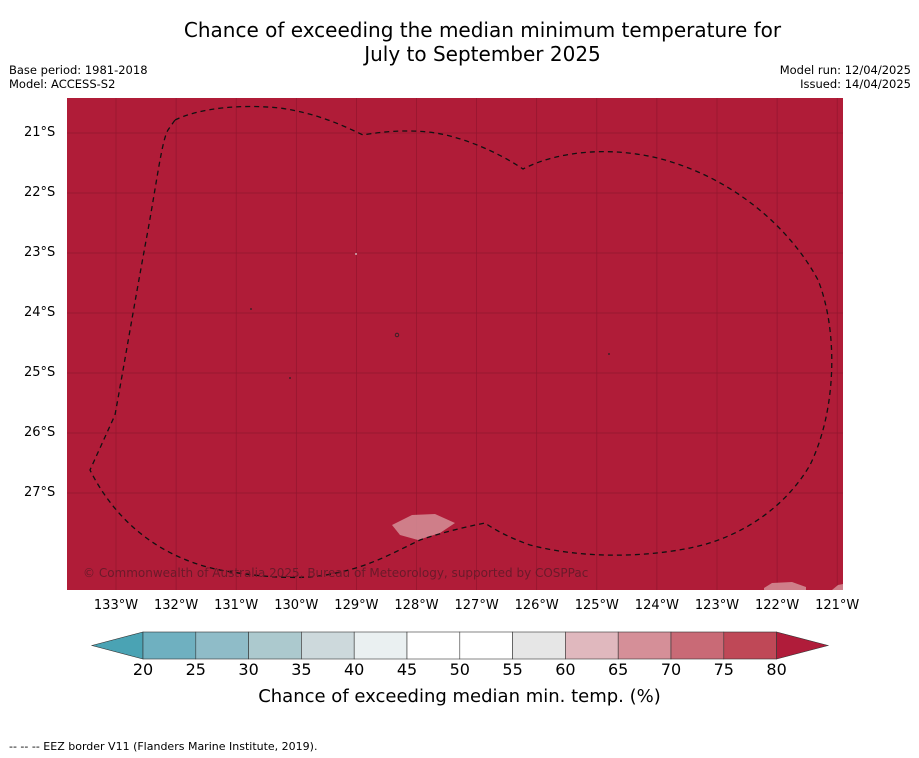  What do you see at coordinates (618, 669) in the screenshot?
I see `colorbar-tick-label: 65` at bounding box center [618, 669].